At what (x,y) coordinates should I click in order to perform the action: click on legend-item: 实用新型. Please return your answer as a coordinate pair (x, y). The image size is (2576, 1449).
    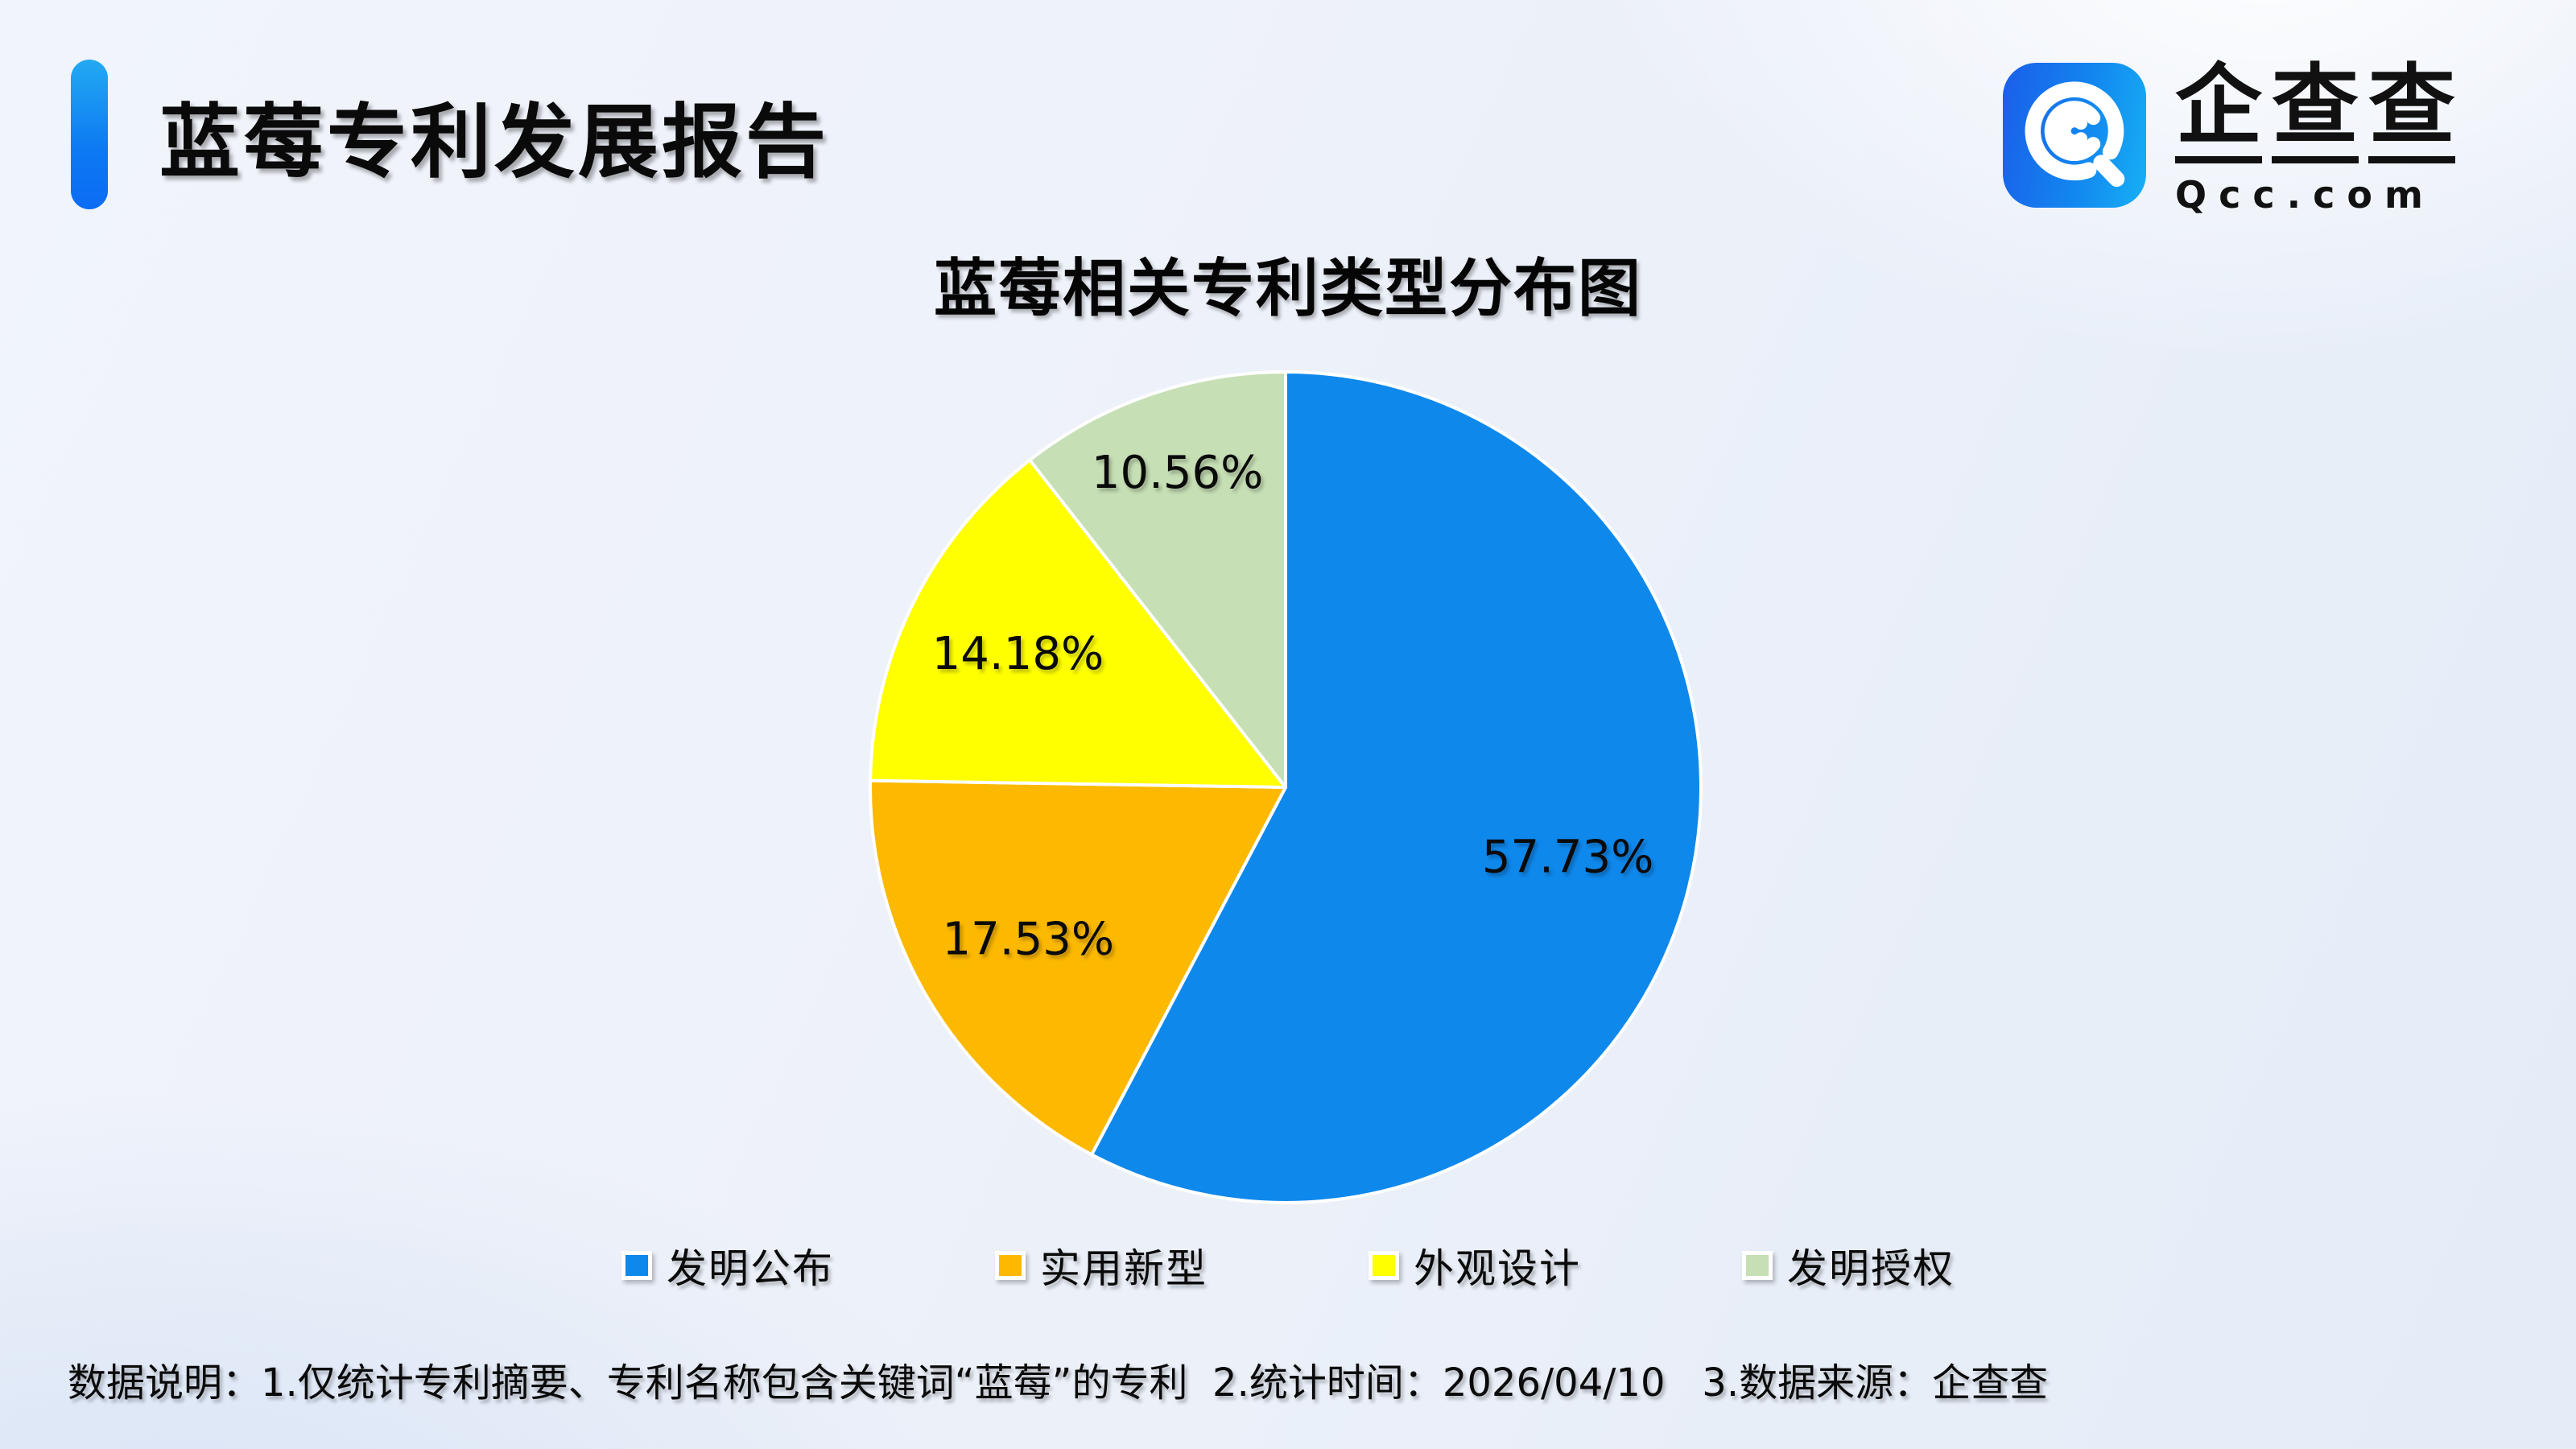
    Looking at the image, I should click on (1101, 1265).